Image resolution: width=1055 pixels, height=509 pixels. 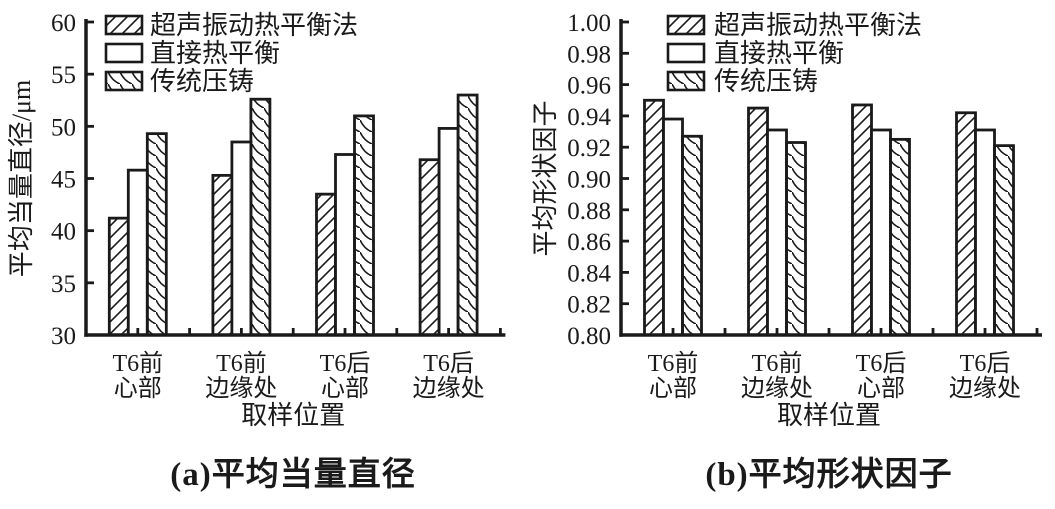 I want to click on y-tick-label: 45, so click(x=63, y=180).